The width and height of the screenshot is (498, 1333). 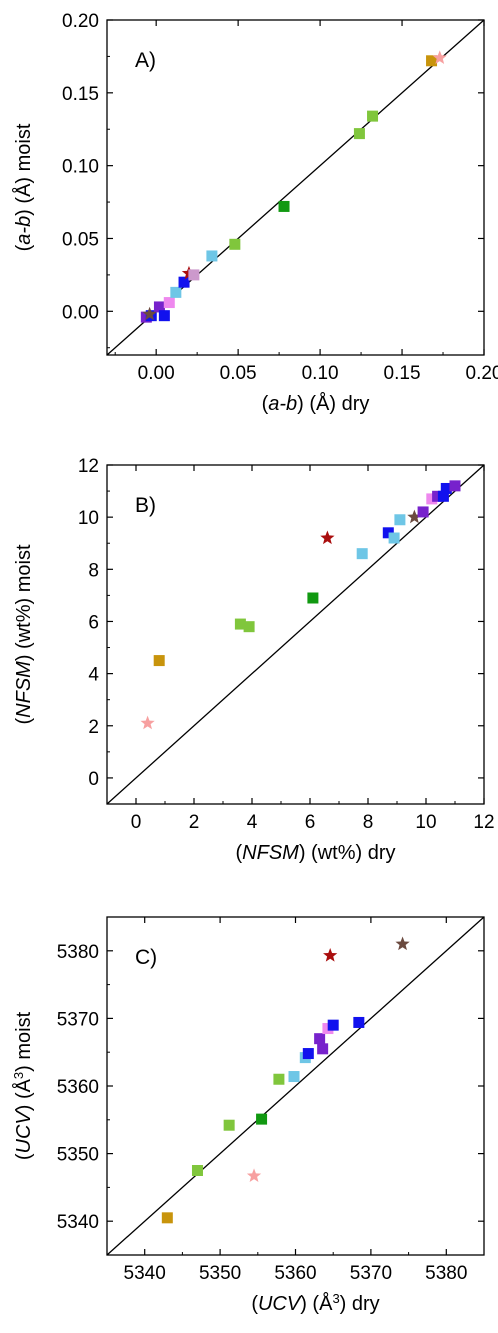 What do you see at coordinates (316, 403) in the screenshot?
I see `x-axis-label: (a-b) (Å) dry` at bounding box center [316, 403].